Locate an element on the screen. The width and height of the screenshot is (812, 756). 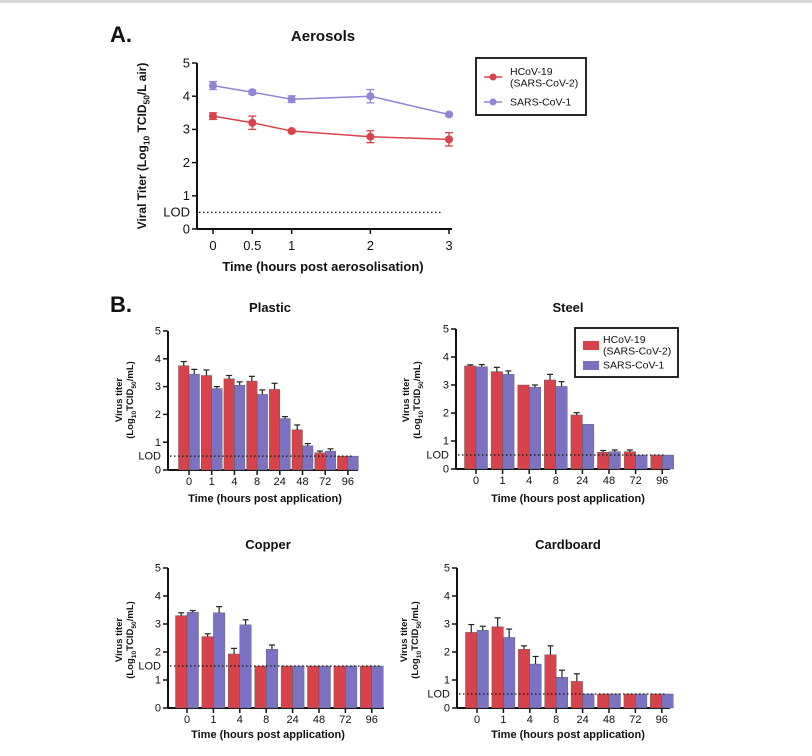
x-tick-label: 3 is located at coordinates (448, 245).